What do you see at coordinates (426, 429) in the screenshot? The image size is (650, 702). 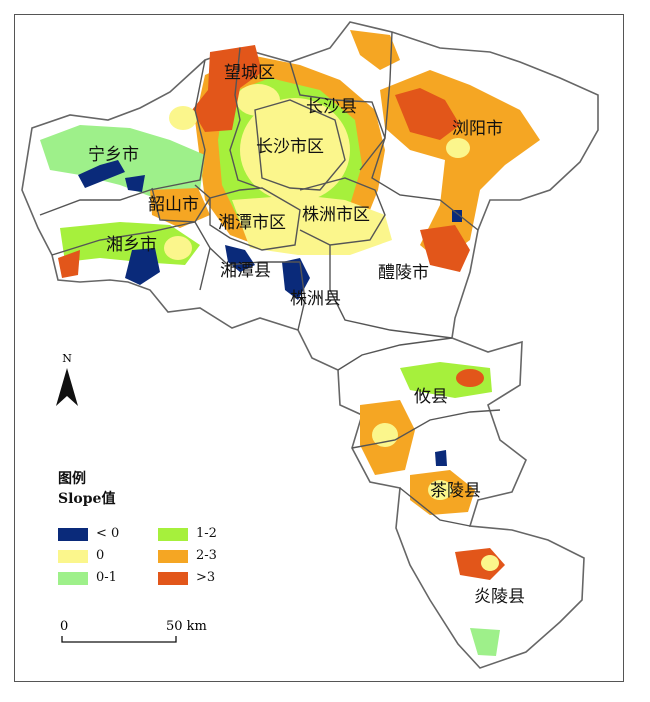 I see `boundary-chaling` at bounding box center [426, 429].